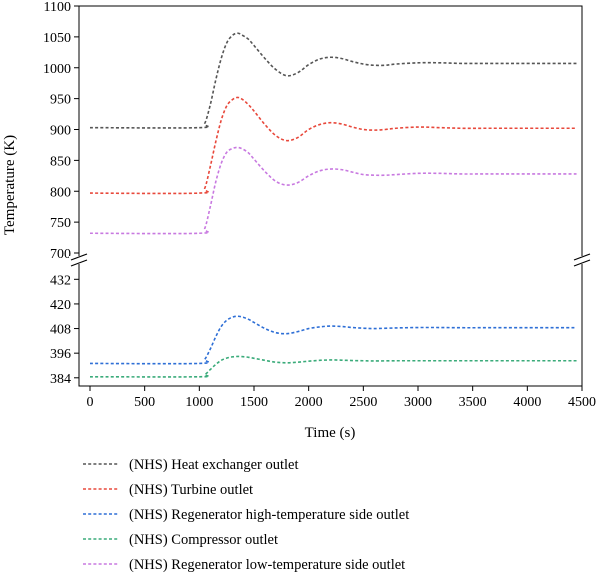 The image size is (600, 577). I want to click on legend-label: (NHS) Turbine outlet, so click(191, 490).